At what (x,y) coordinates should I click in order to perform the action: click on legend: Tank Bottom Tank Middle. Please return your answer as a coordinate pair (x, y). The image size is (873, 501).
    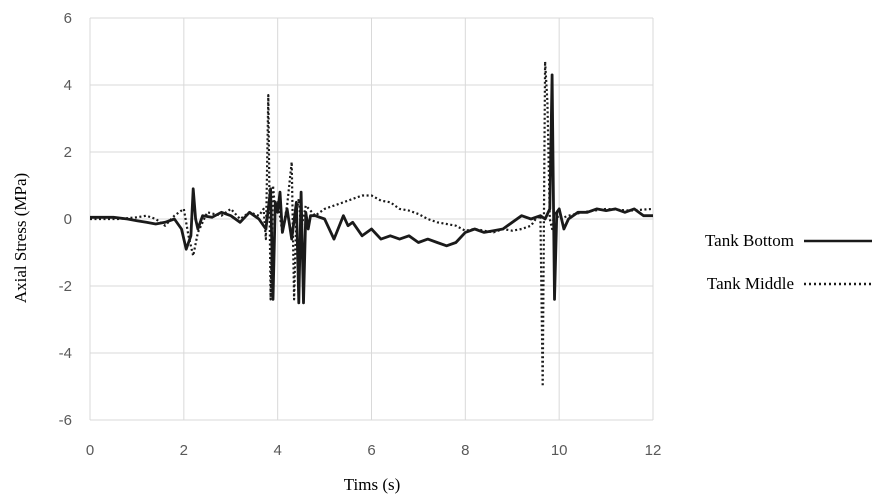
    Looking at the image, I should click on (788, 262).